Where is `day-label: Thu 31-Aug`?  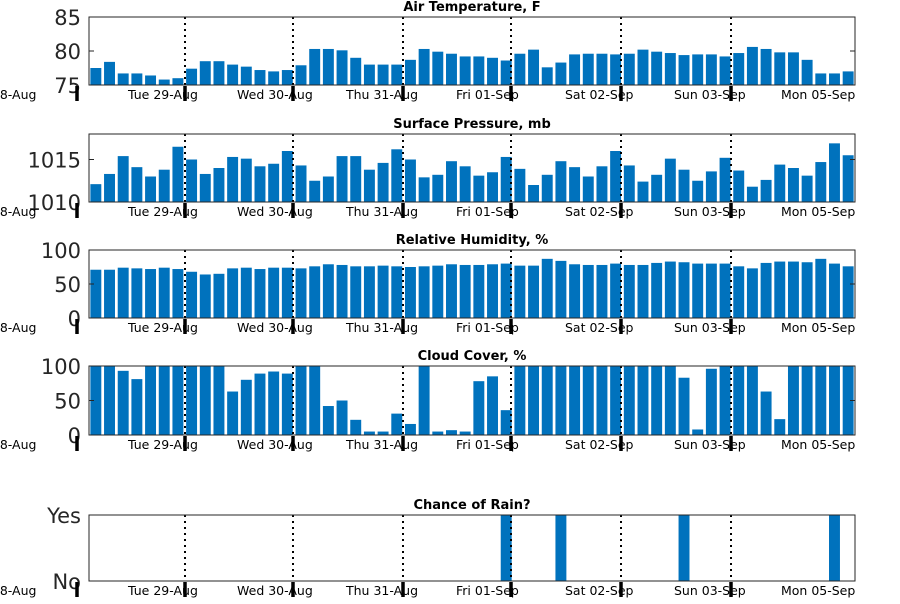
day-label: Thu 31-Aug is located at coordinates (381, 590).